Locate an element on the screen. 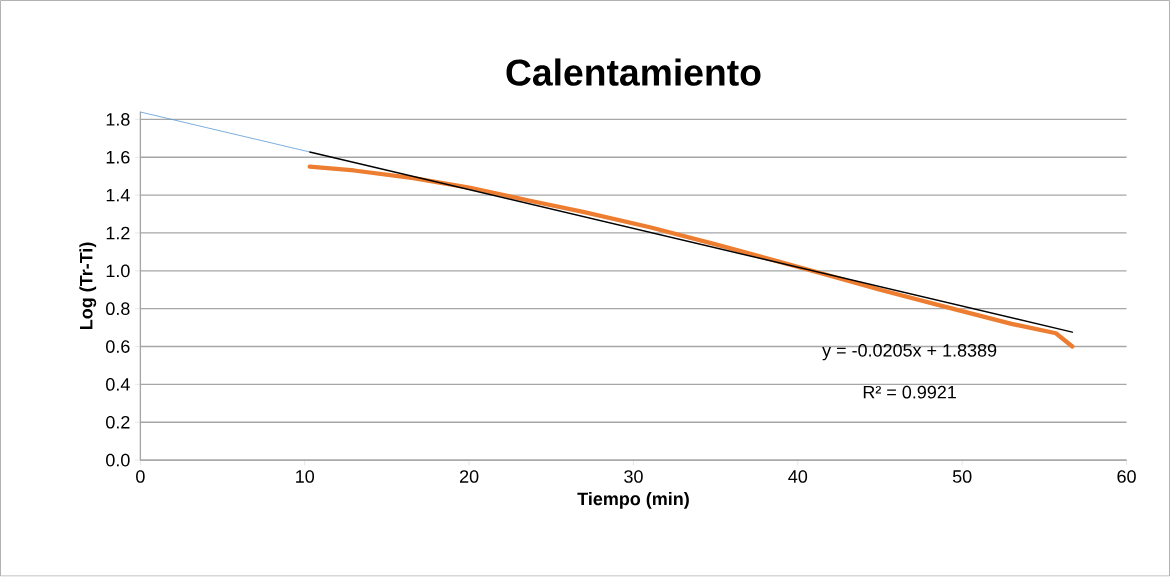 This screenshot has height=577, width=1170. chart-title: Calentamiento is located at coordinates (633, 72).